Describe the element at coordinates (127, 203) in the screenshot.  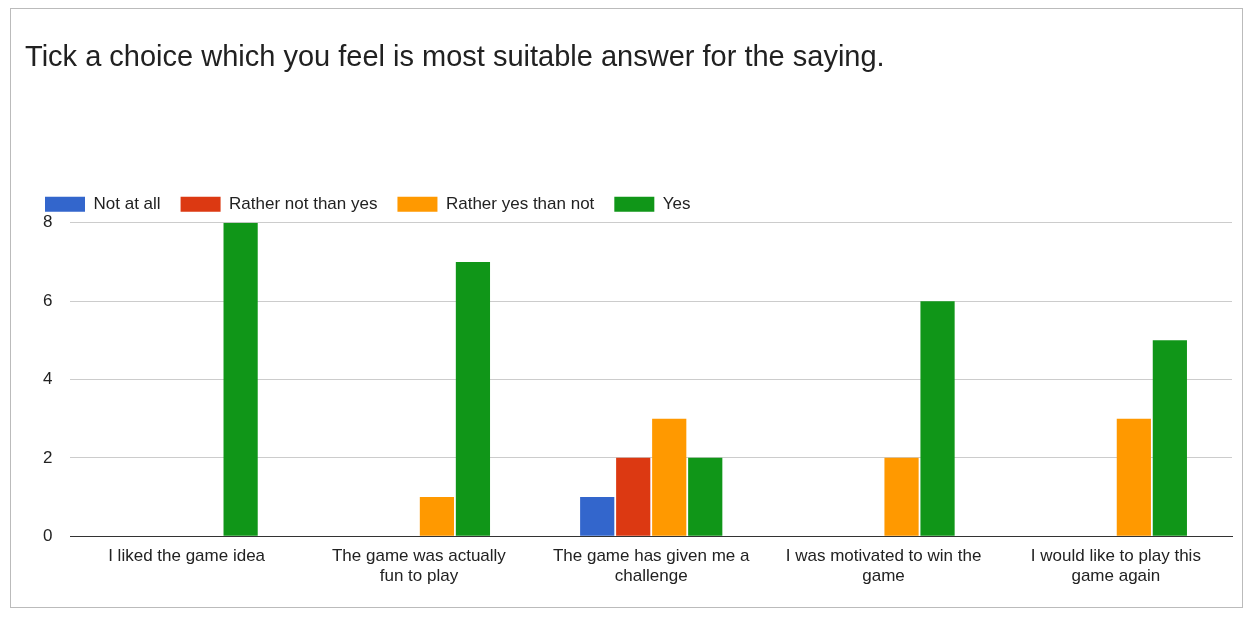
I see `legend-label: Not at all` at that location.